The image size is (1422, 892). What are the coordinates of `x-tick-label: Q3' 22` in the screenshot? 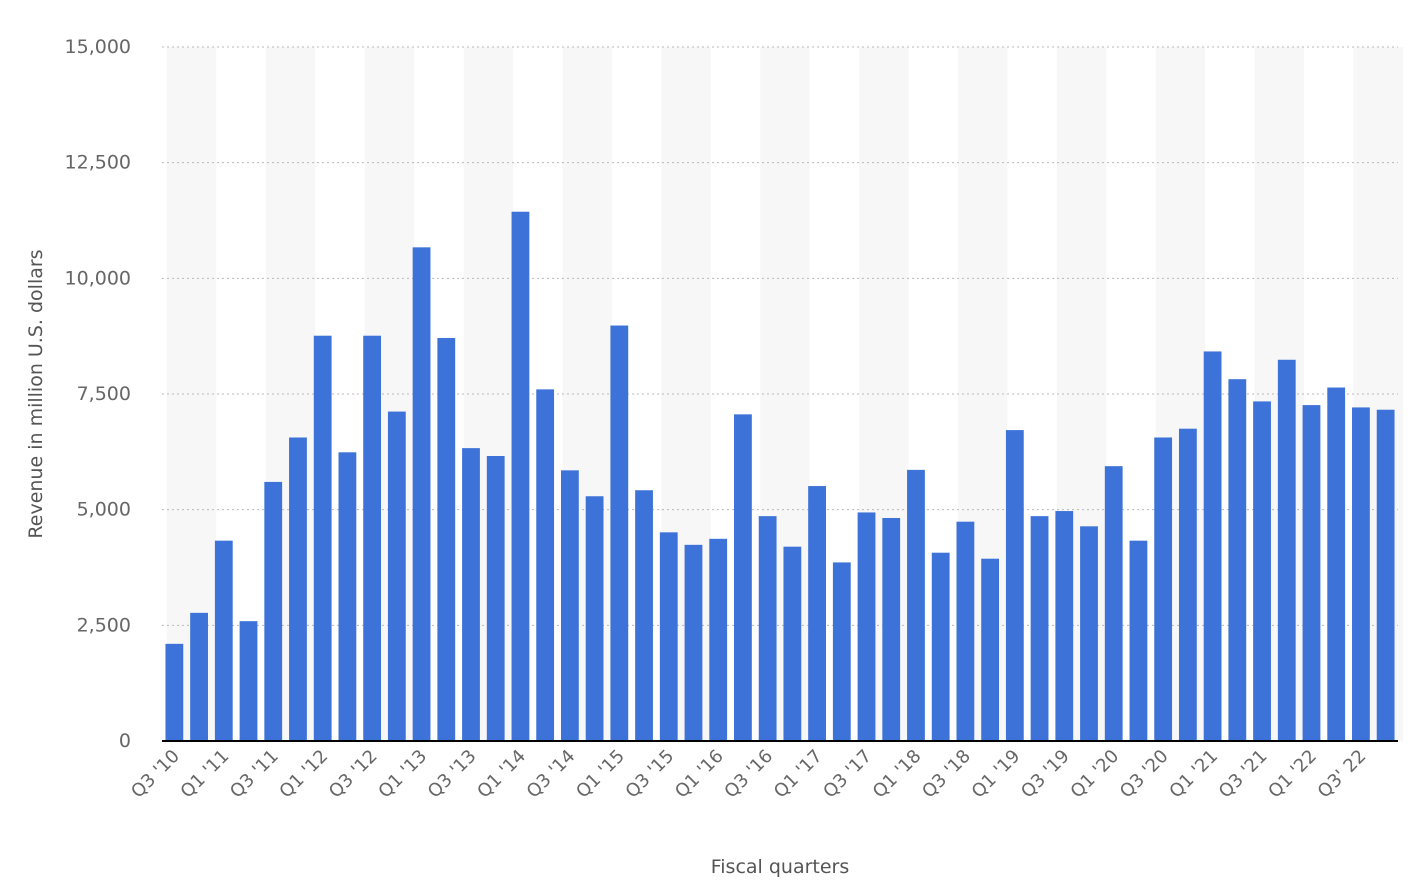 It's located at (1342, 774).